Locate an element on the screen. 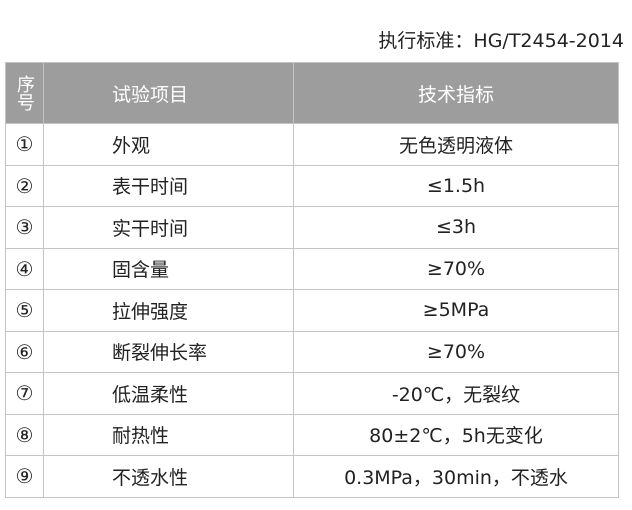  table-row: ⑧ 耐热性 80±2℃，5h无变化 is located at coordinates (312, 434).